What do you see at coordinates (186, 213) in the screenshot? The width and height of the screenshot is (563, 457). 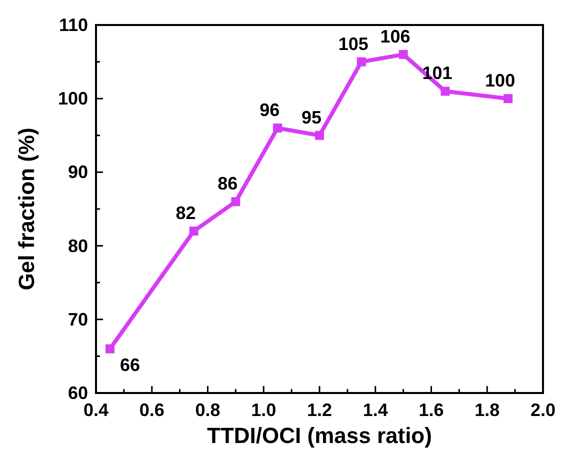 I see `data-label: 82` at bounding box center [186, 213].